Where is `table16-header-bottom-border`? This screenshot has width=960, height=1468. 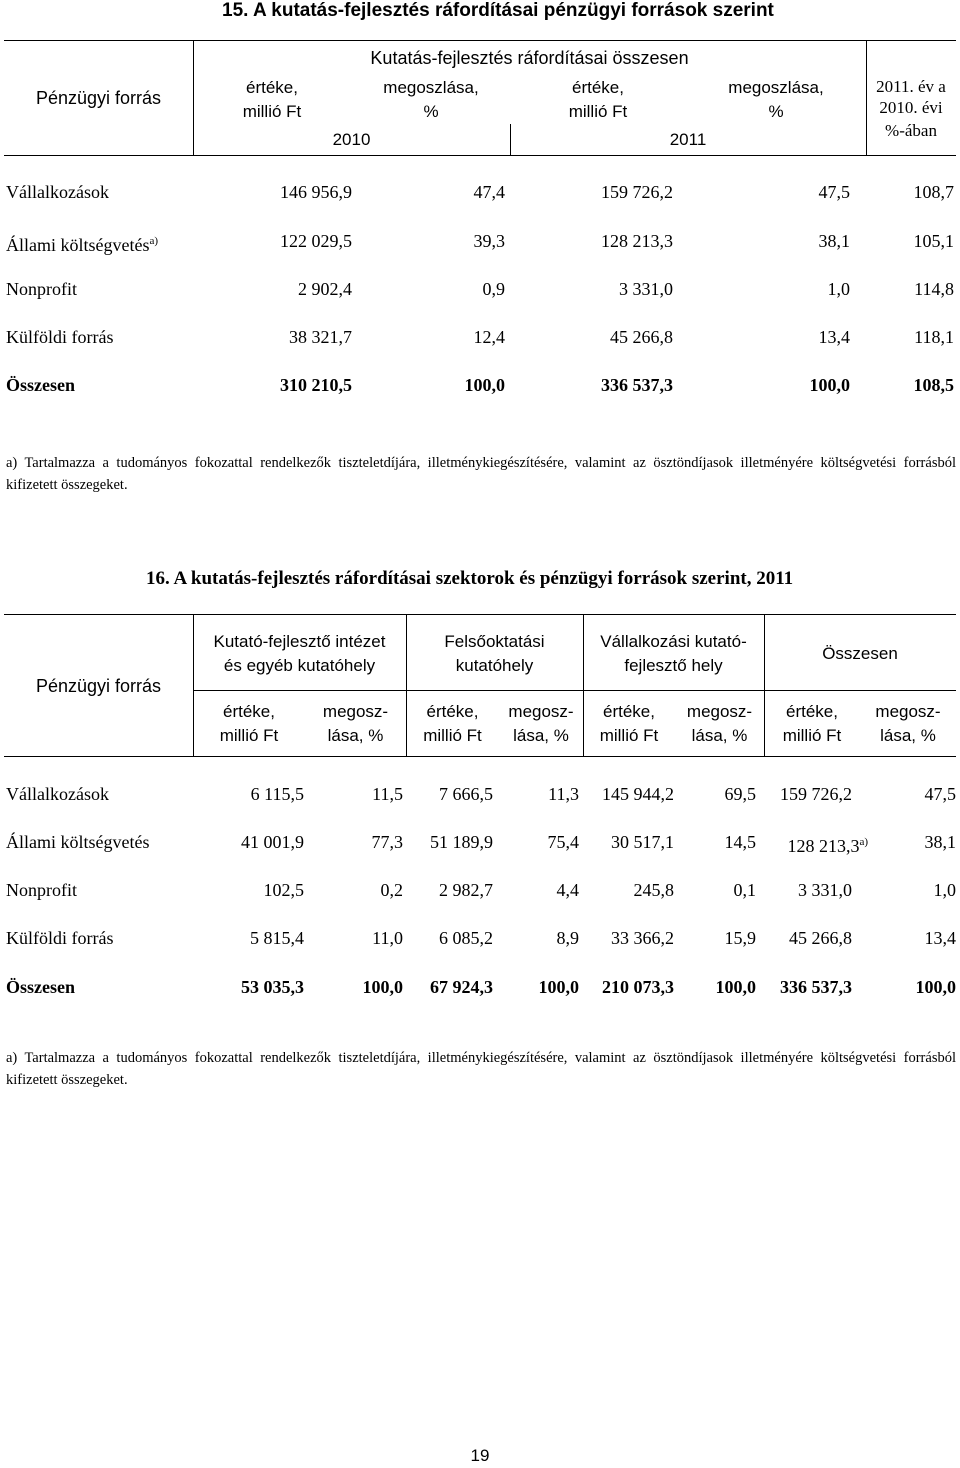
table16-header-bottom-border is located at coordinates (480, 756).